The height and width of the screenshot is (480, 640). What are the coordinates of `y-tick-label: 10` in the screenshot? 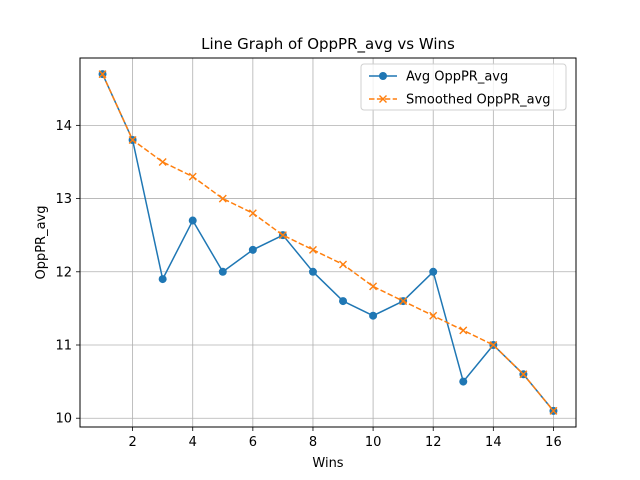 It's located at (63, 419).